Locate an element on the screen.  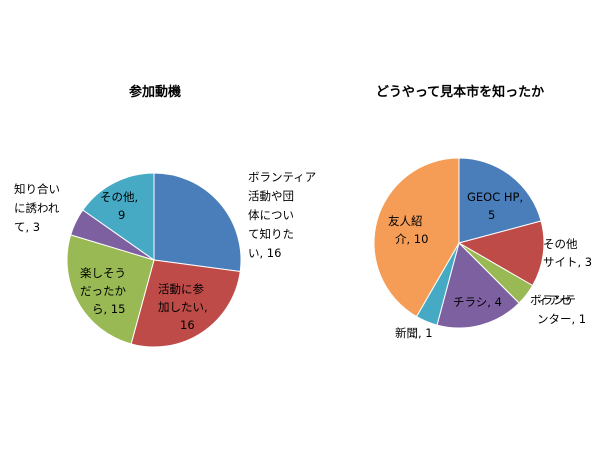
slice-label-geoc-hp: GEOC HP, 5 is located at coordinates (497, 206).